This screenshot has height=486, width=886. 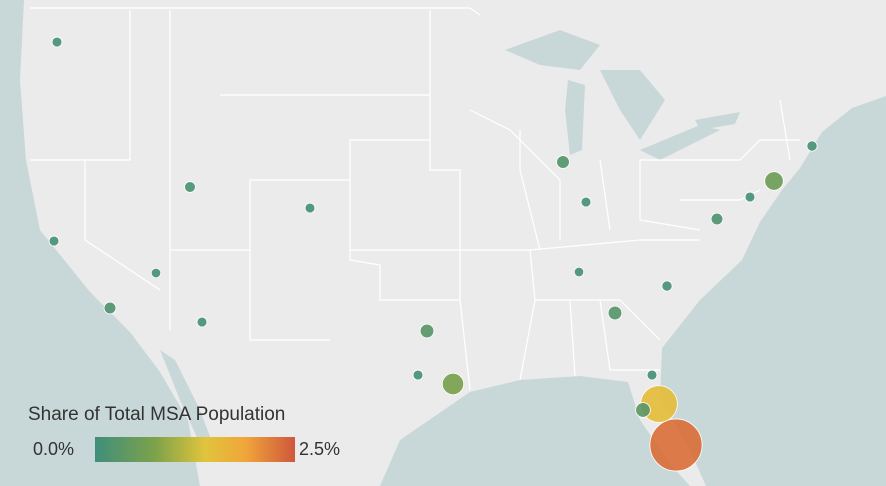 I want to click on gulf-of-california, so click(x=187, y=402).